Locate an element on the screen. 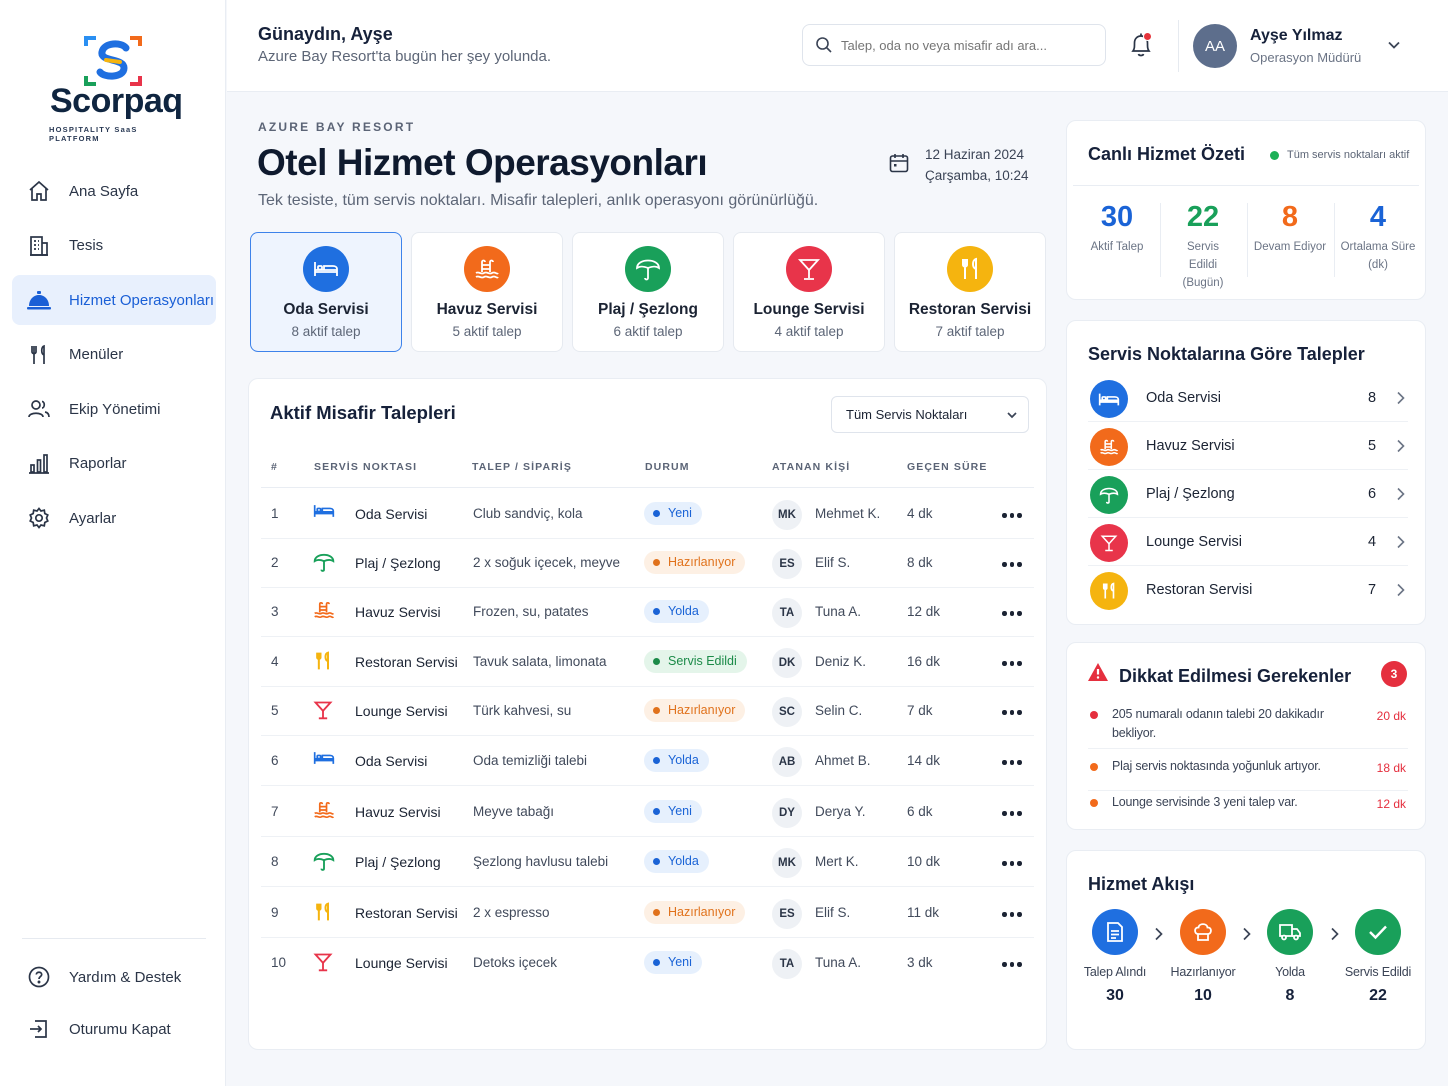 The width and height of the screenshot is (1448, 1086). service-point: Oda Servisi is located at coordinates (391, 514).